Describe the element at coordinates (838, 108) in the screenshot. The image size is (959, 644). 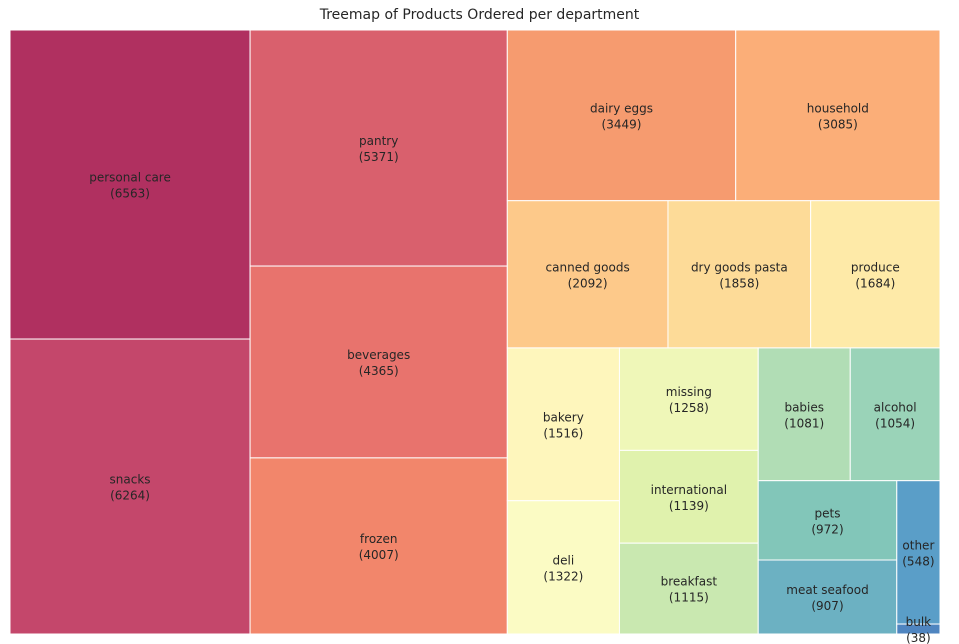
I see `cell-label-household: household` at that location.